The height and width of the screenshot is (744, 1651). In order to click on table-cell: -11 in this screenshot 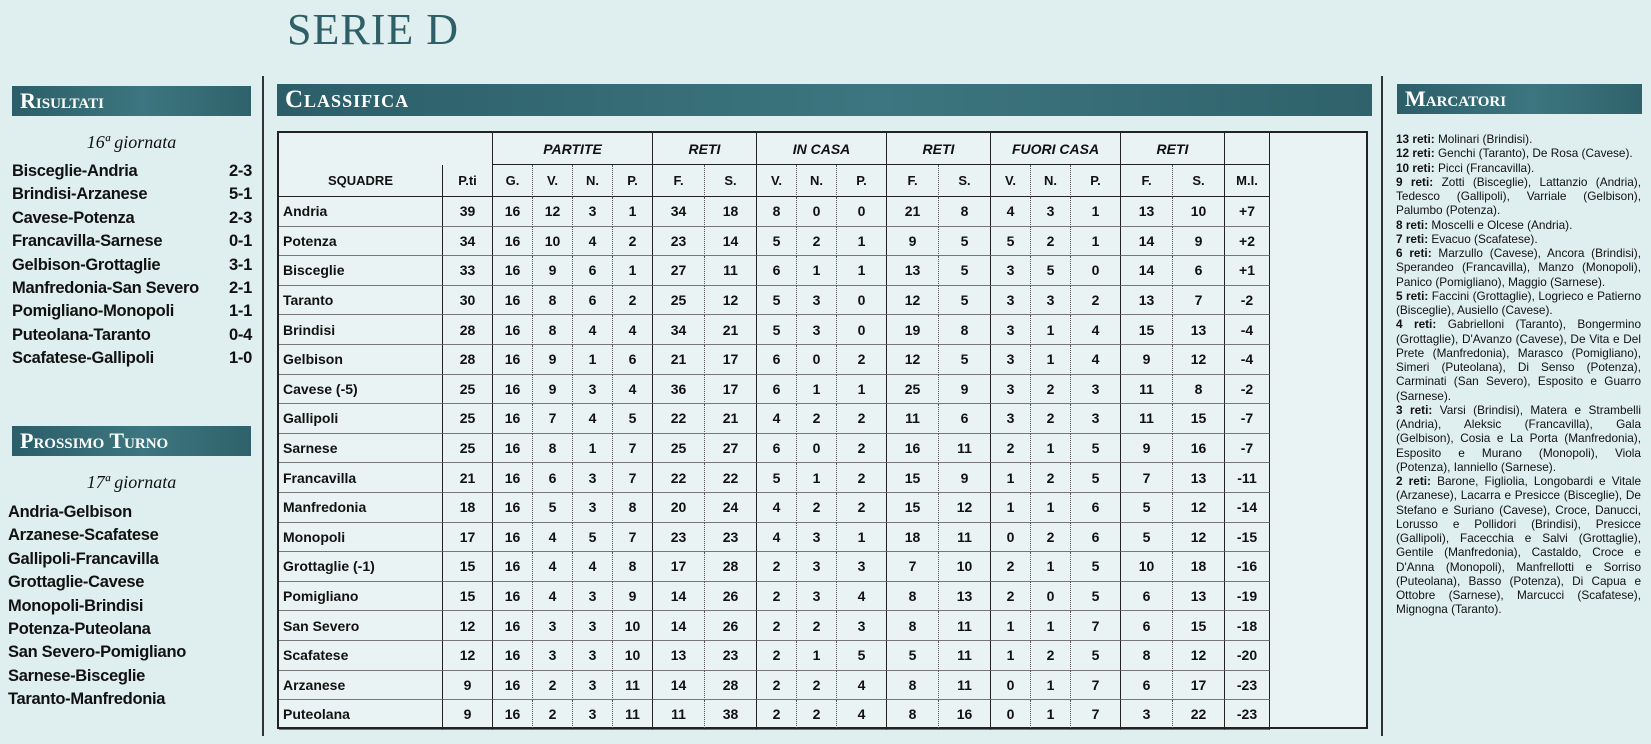, I will do `click(1247, 478)`.